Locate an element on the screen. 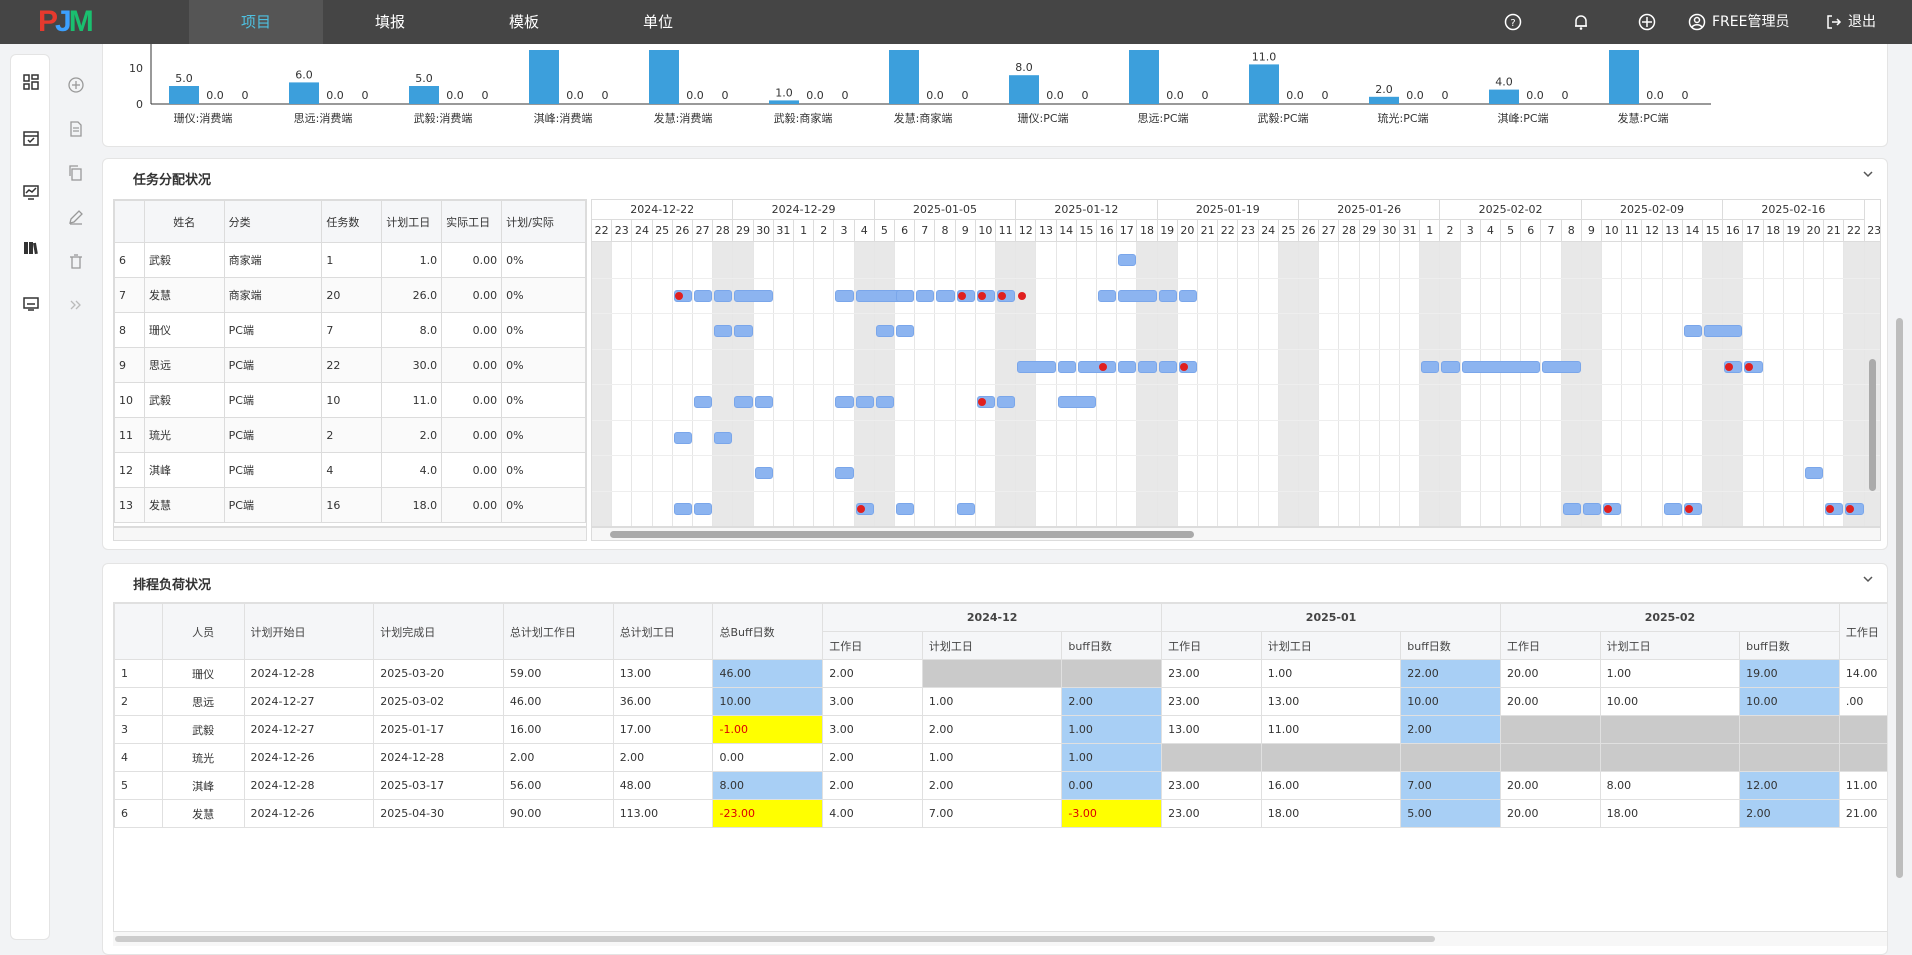  chart-monitor-icon is located at coordinates (31, 192).